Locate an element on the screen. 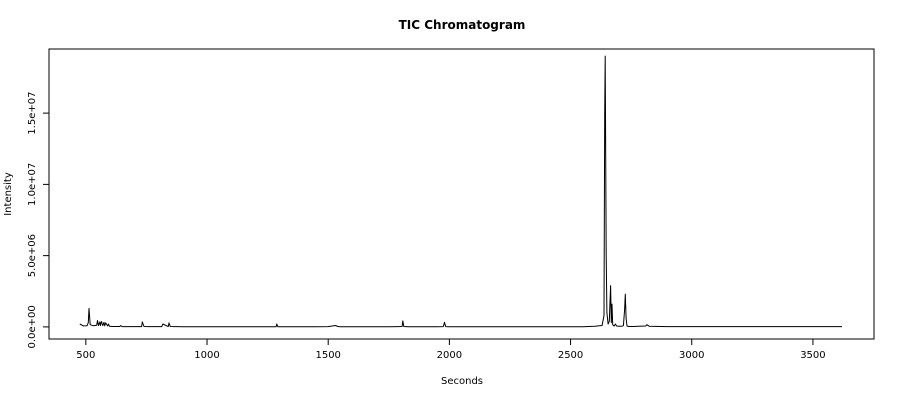 The height and width of the screenshot is (400, 900). x-tick-label: 2500 is located at coordinates (570, 355).